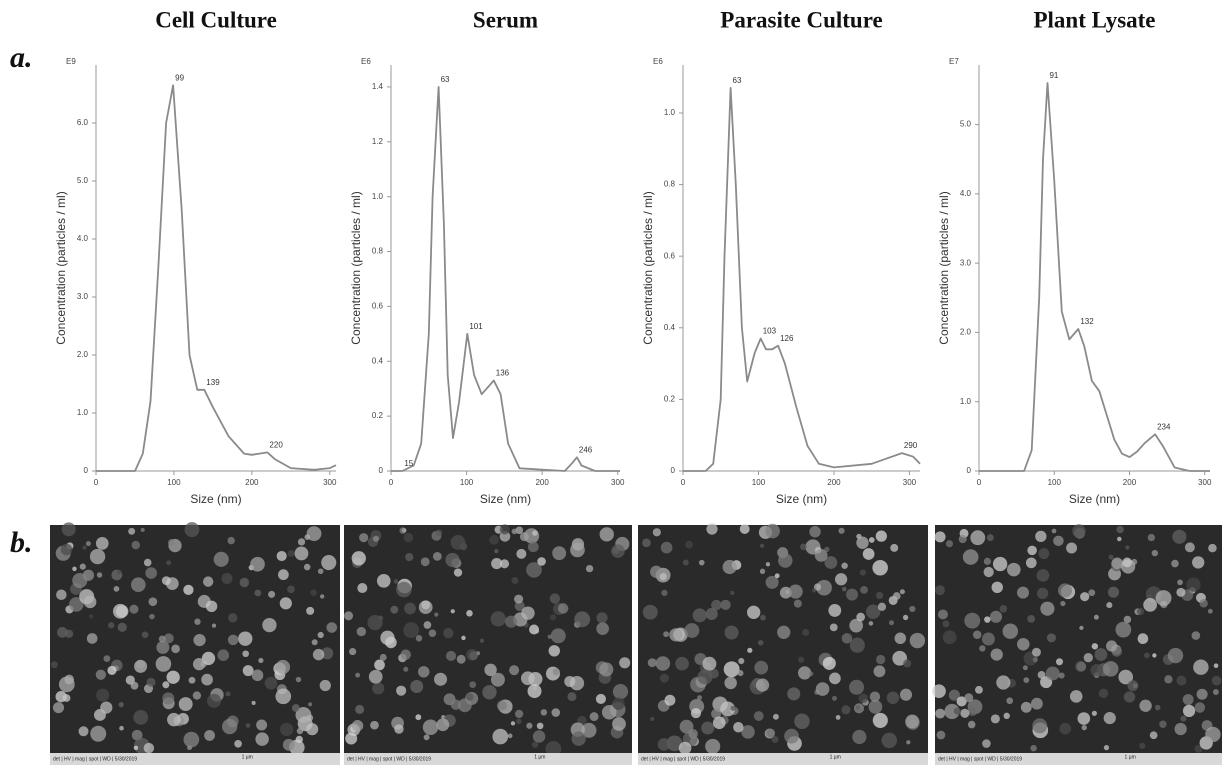  I want to click on y-multiplier: E6, so click(658, 61).